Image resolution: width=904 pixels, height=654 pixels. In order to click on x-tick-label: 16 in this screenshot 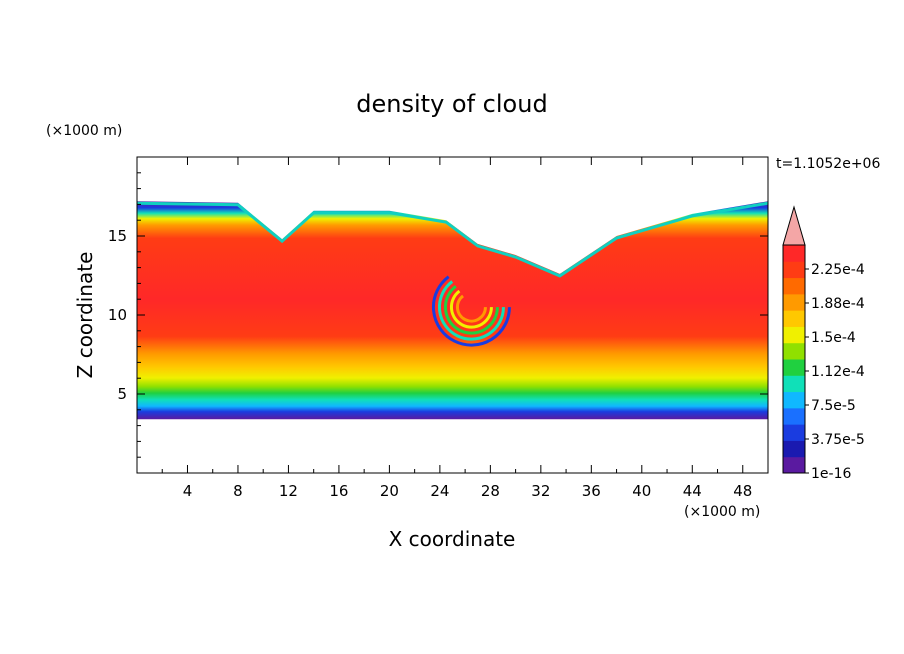, I will do `click(338, 491)`.